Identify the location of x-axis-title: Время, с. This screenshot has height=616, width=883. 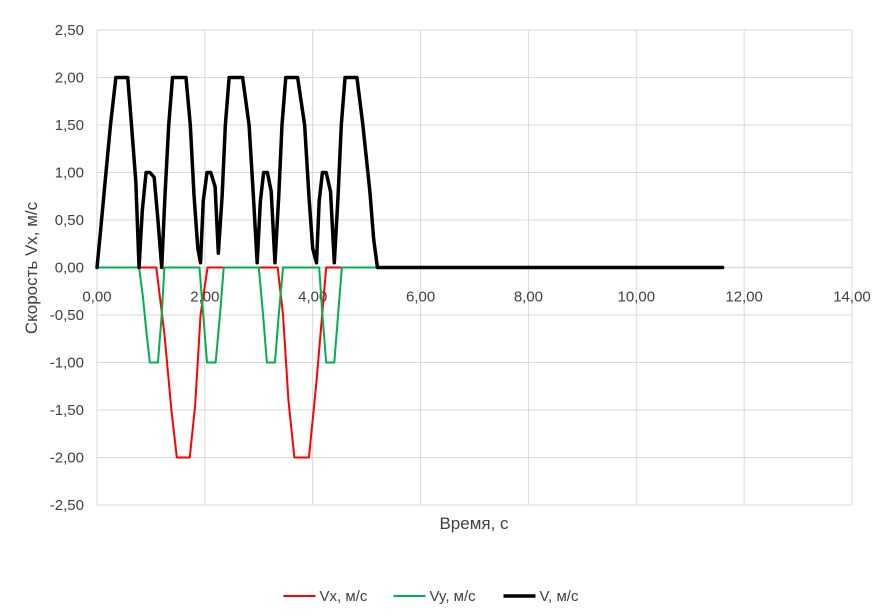
(474, 523).